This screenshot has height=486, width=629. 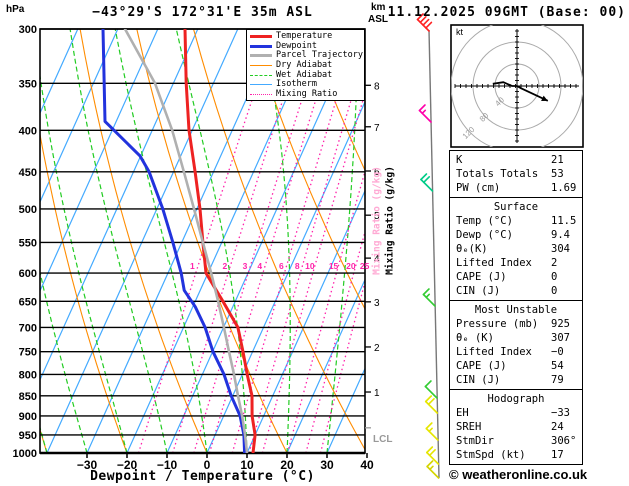 I want to click on pressure-tick-label: 950, so click(x=28, y=436).